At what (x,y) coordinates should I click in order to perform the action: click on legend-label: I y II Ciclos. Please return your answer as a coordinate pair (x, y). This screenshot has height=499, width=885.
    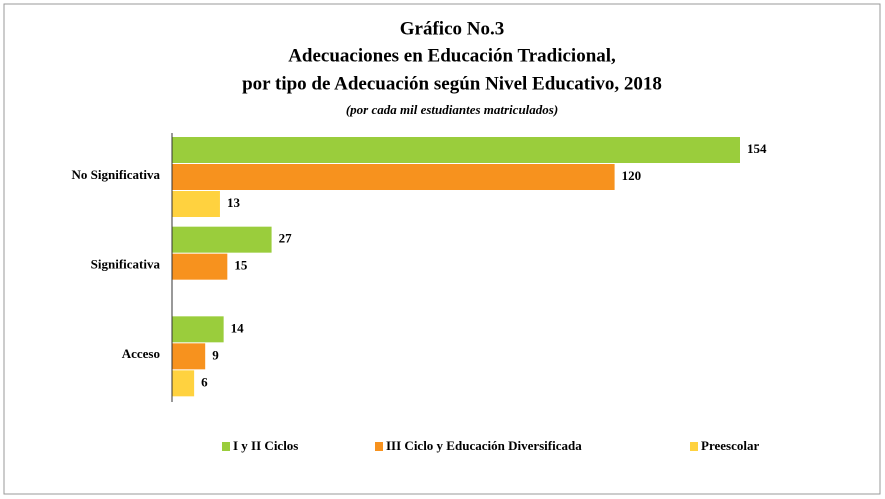
    Looking at the image, I should click on (265, 445).